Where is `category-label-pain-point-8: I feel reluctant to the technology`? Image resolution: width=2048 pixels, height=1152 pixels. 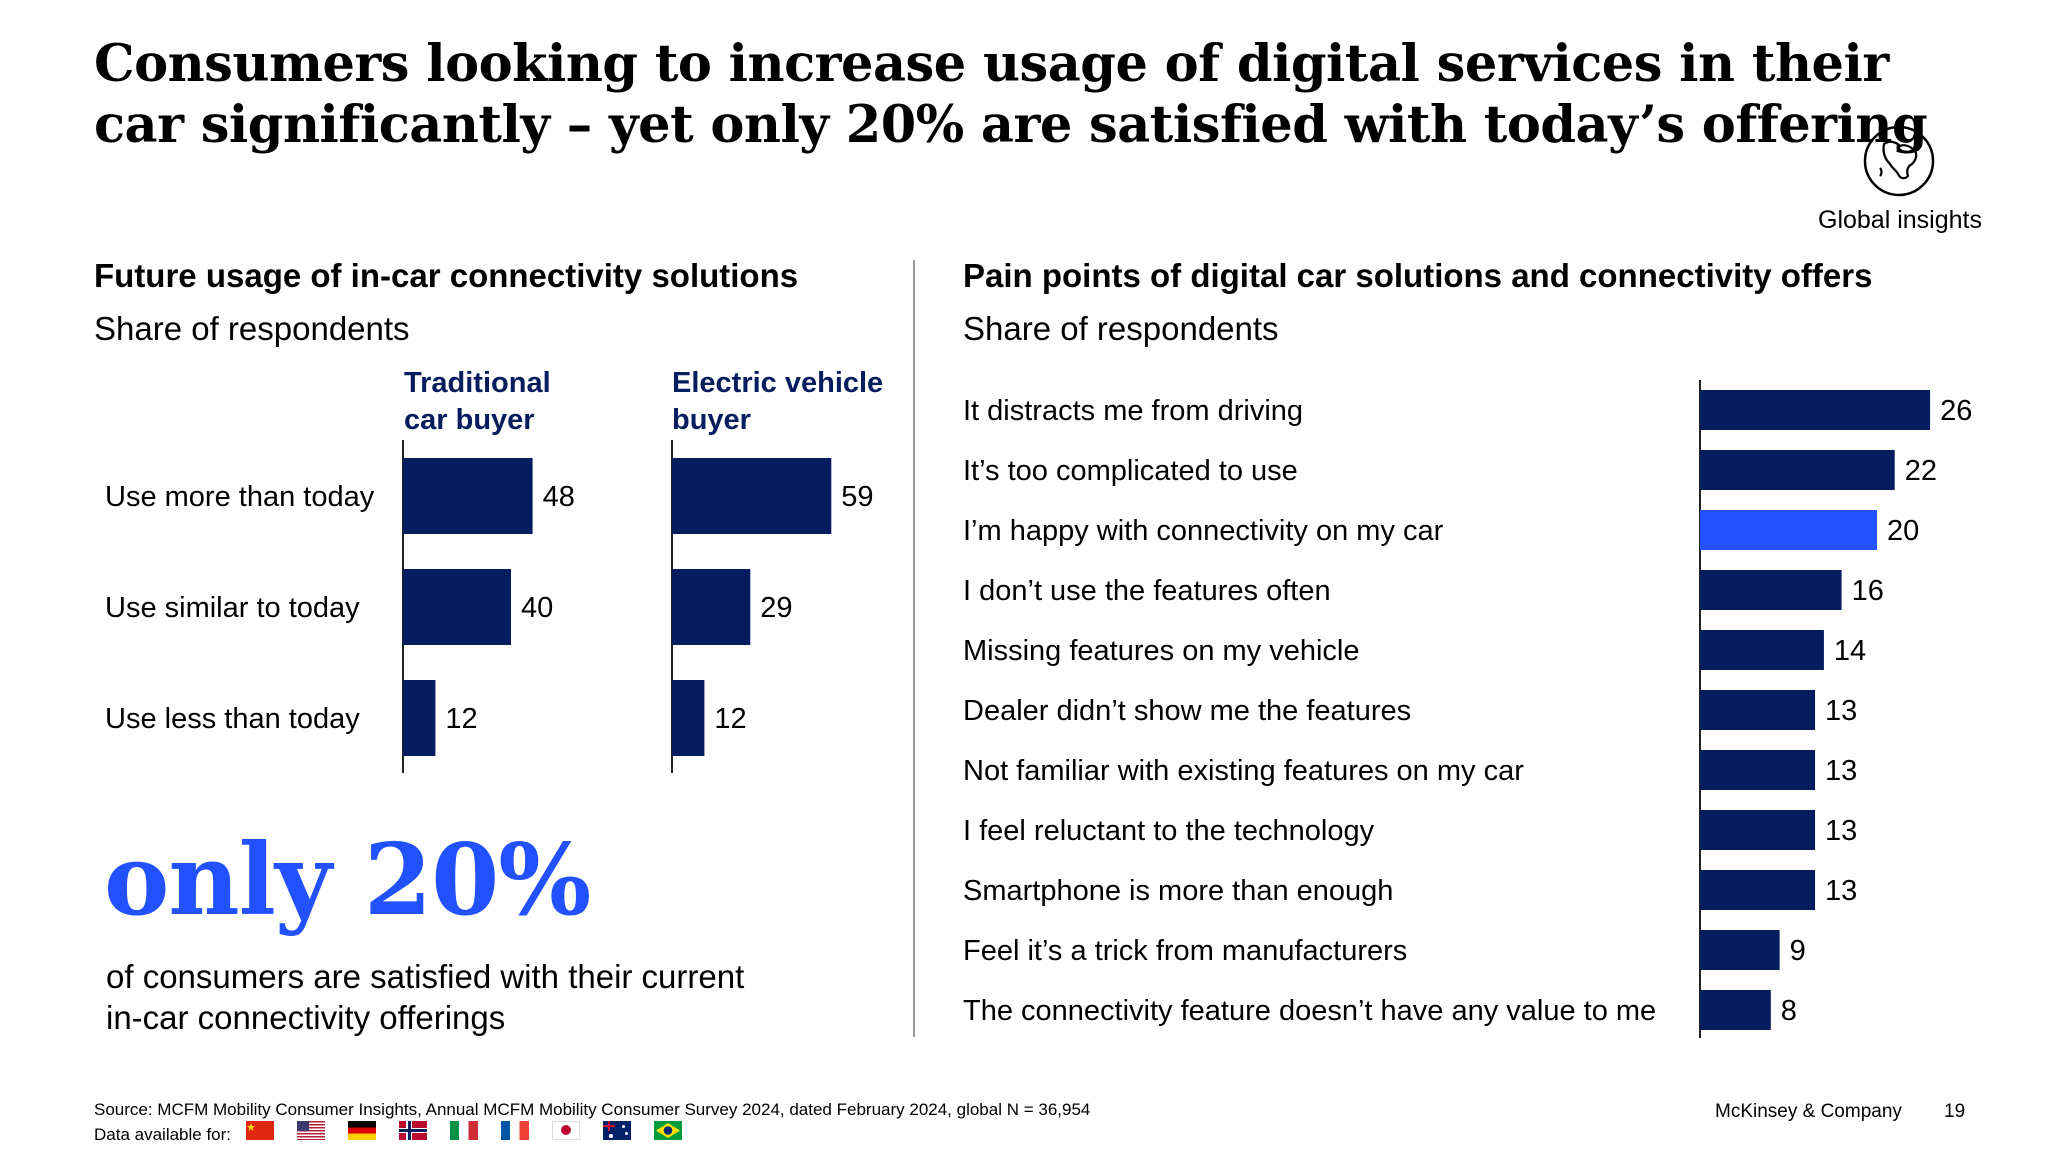
category-label-pain-point-8: I feel reluctant to the technology is located at coordinates (1169, 831).